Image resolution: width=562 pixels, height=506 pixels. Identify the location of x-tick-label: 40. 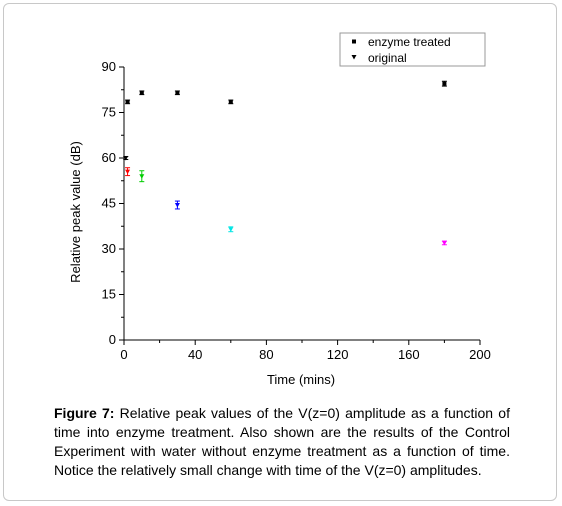
(195, 354).